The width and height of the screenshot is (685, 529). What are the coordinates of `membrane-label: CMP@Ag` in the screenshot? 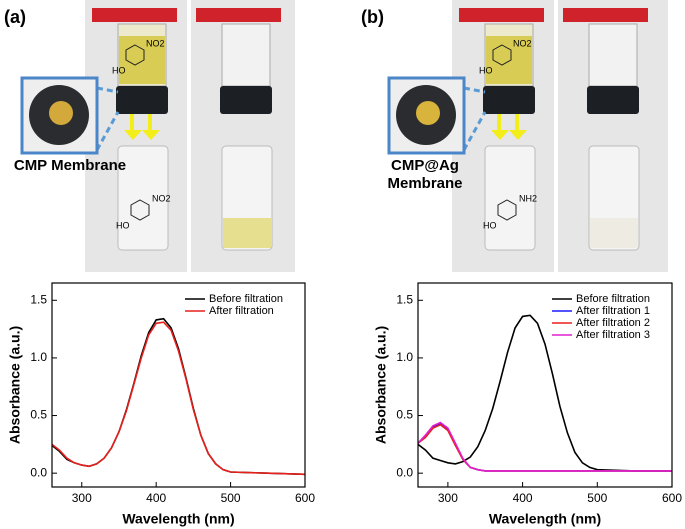 It's located at (425, 165).